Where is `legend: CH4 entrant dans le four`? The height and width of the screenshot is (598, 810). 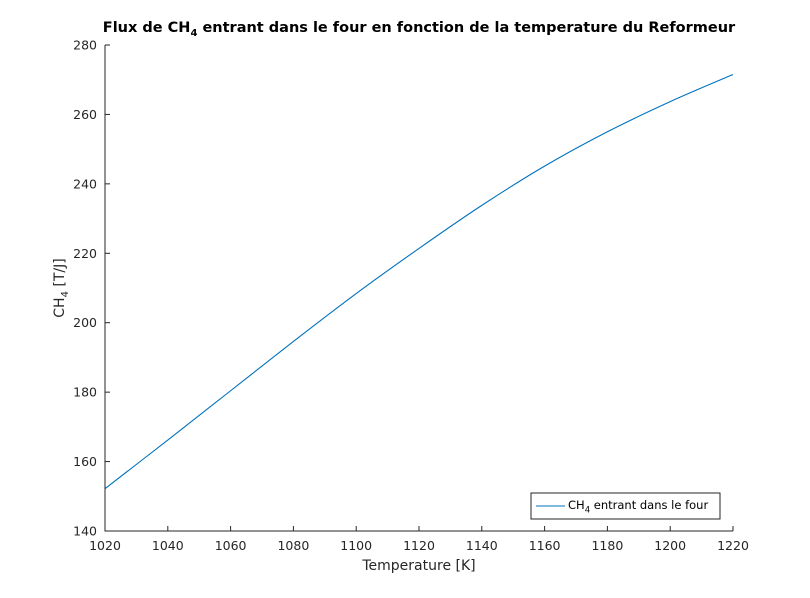
legend: CH4 entrant dans le four is located at coordinates (625, 506).